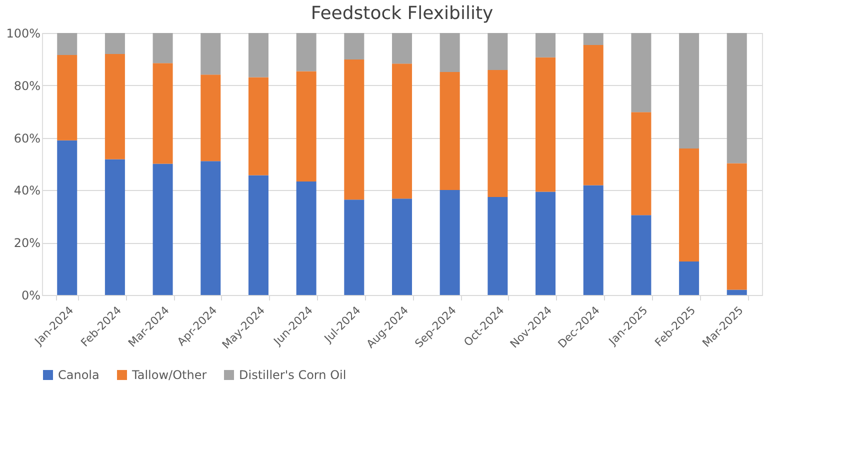 Image resolution: width=846 pixels, height=458 pixels. I want to click on legend-label: Tallow/Other, so click(169, 375).